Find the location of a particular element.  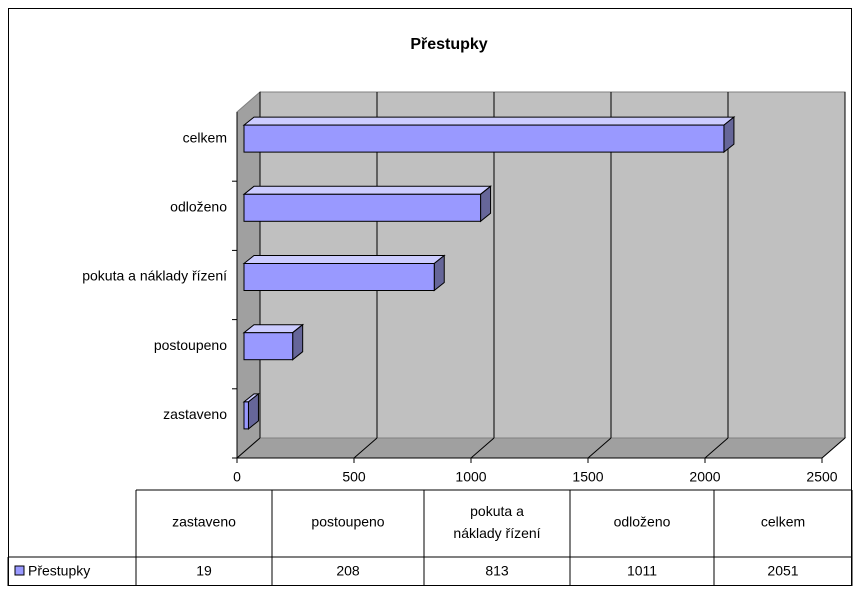

x-tick-label: 1000 is located at coordinates (470, 477).